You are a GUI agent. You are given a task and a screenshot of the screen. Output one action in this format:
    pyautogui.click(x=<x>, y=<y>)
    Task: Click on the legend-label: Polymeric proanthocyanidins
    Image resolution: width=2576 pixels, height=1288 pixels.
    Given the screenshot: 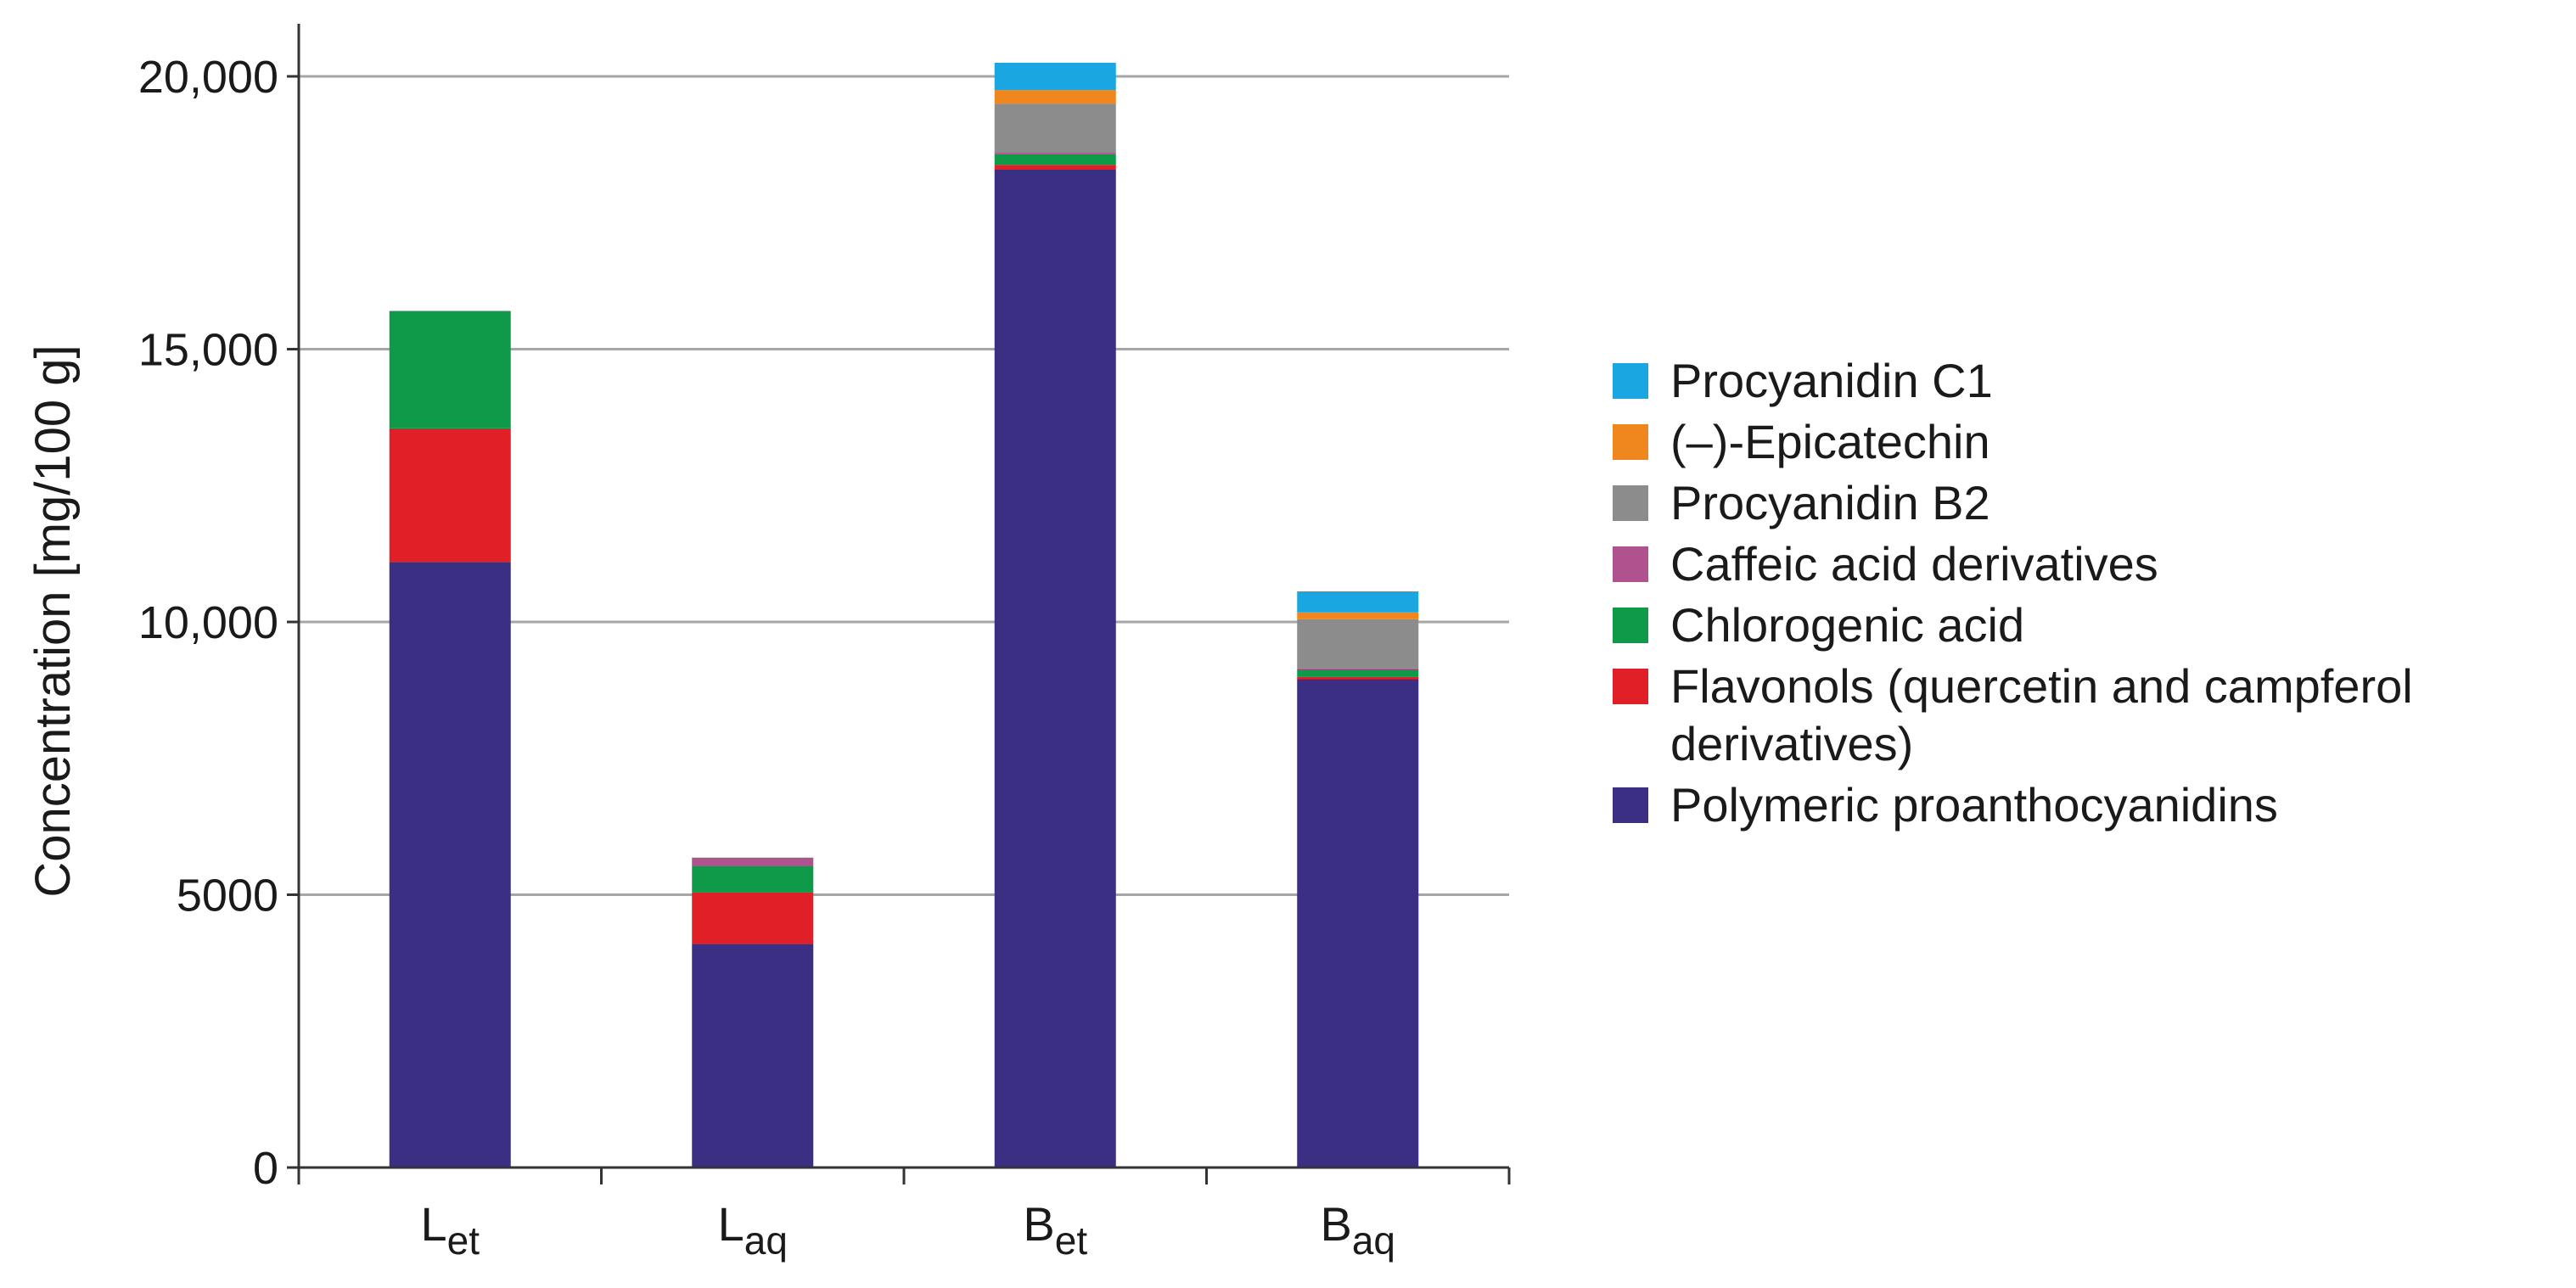 What is the action you would take?
    pyautogui.click(x=1974, y=805)
    